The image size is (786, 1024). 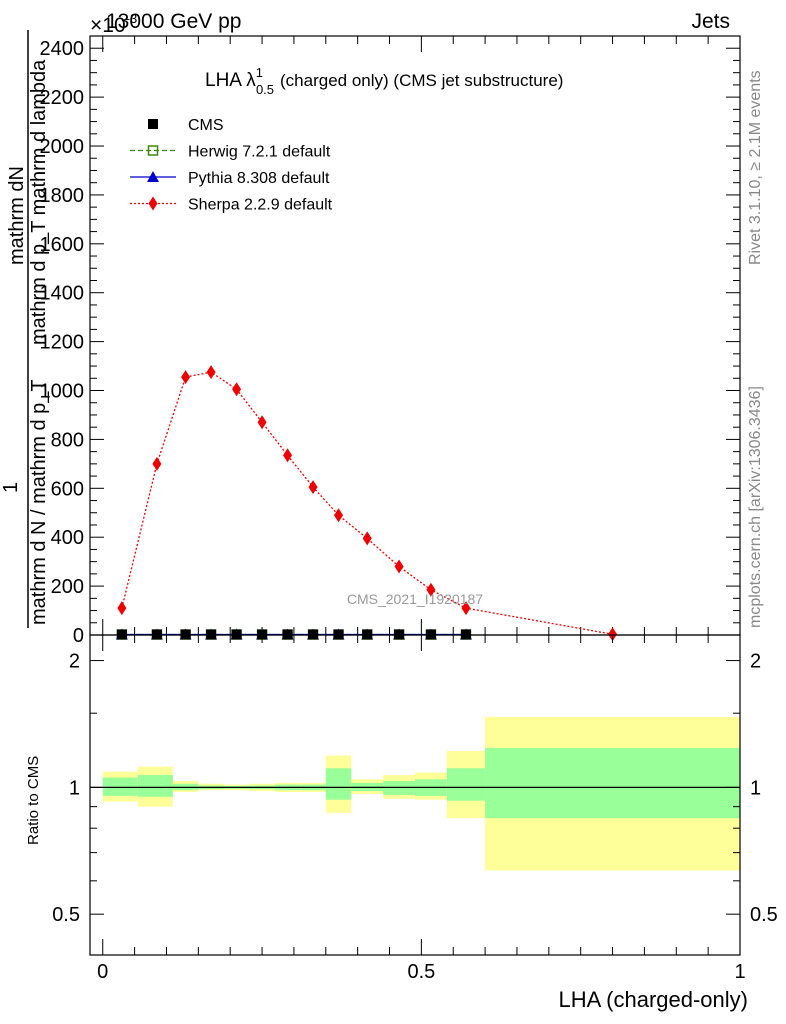 I want to click on energy-label: 13000 GeV pp, so click(x=173, y=21).